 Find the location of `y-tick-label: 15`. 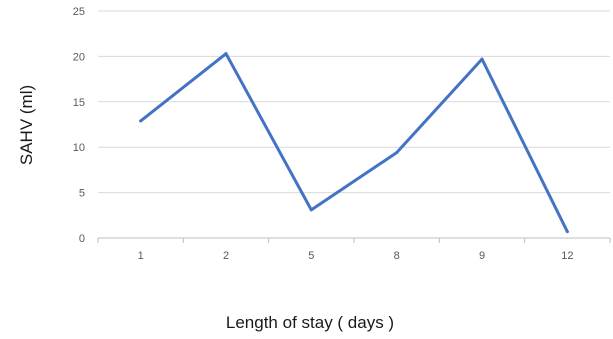

y-tick-label: 15 is located at coordinates (79, 103).